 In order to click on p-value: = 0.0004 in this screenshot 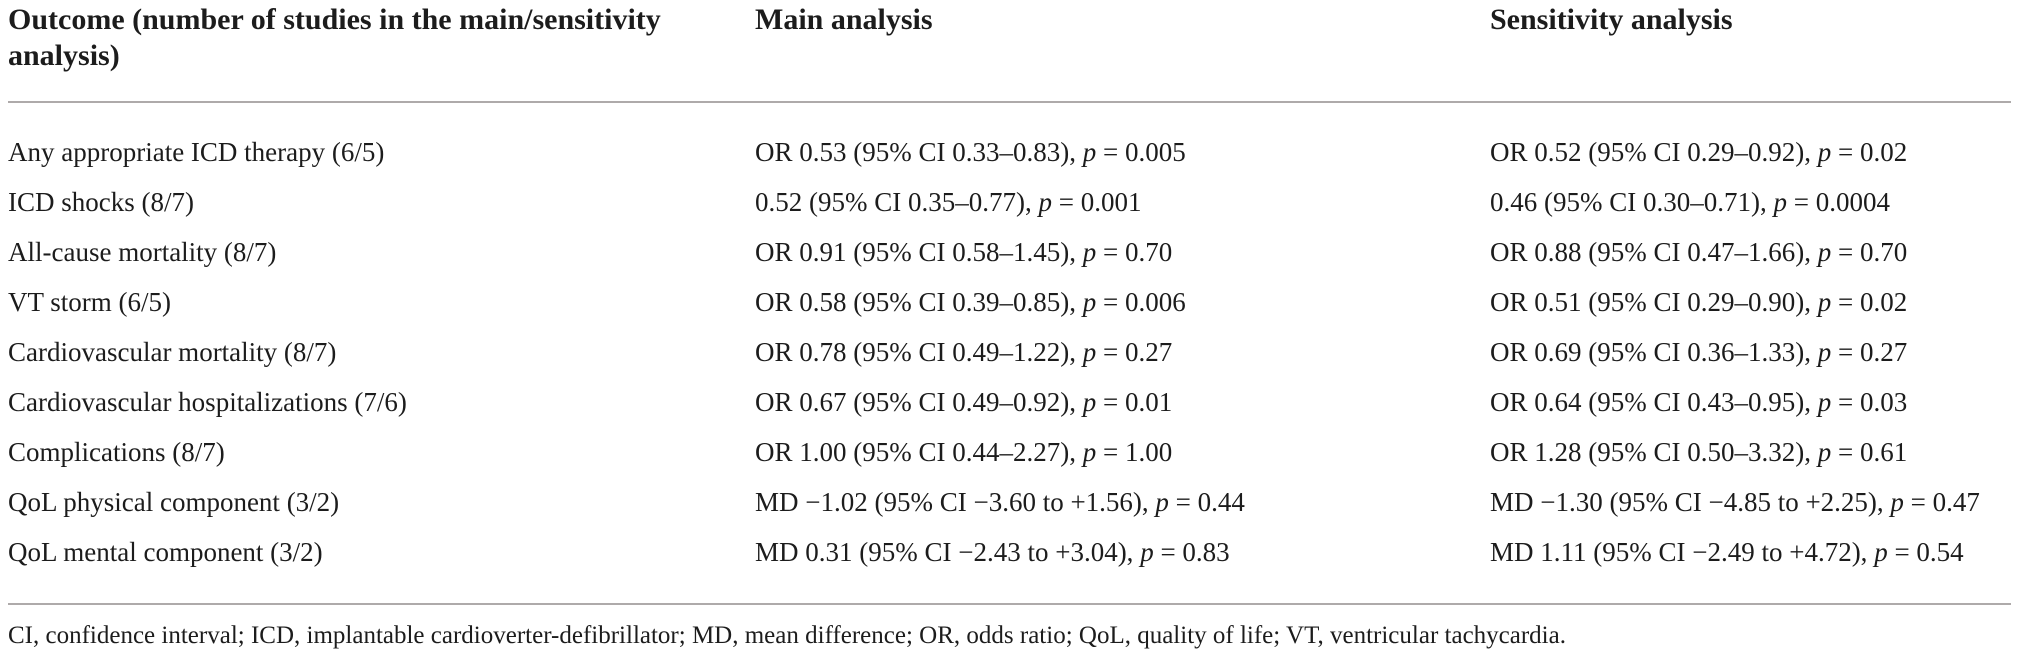, I will do `click(1838, 202)`.